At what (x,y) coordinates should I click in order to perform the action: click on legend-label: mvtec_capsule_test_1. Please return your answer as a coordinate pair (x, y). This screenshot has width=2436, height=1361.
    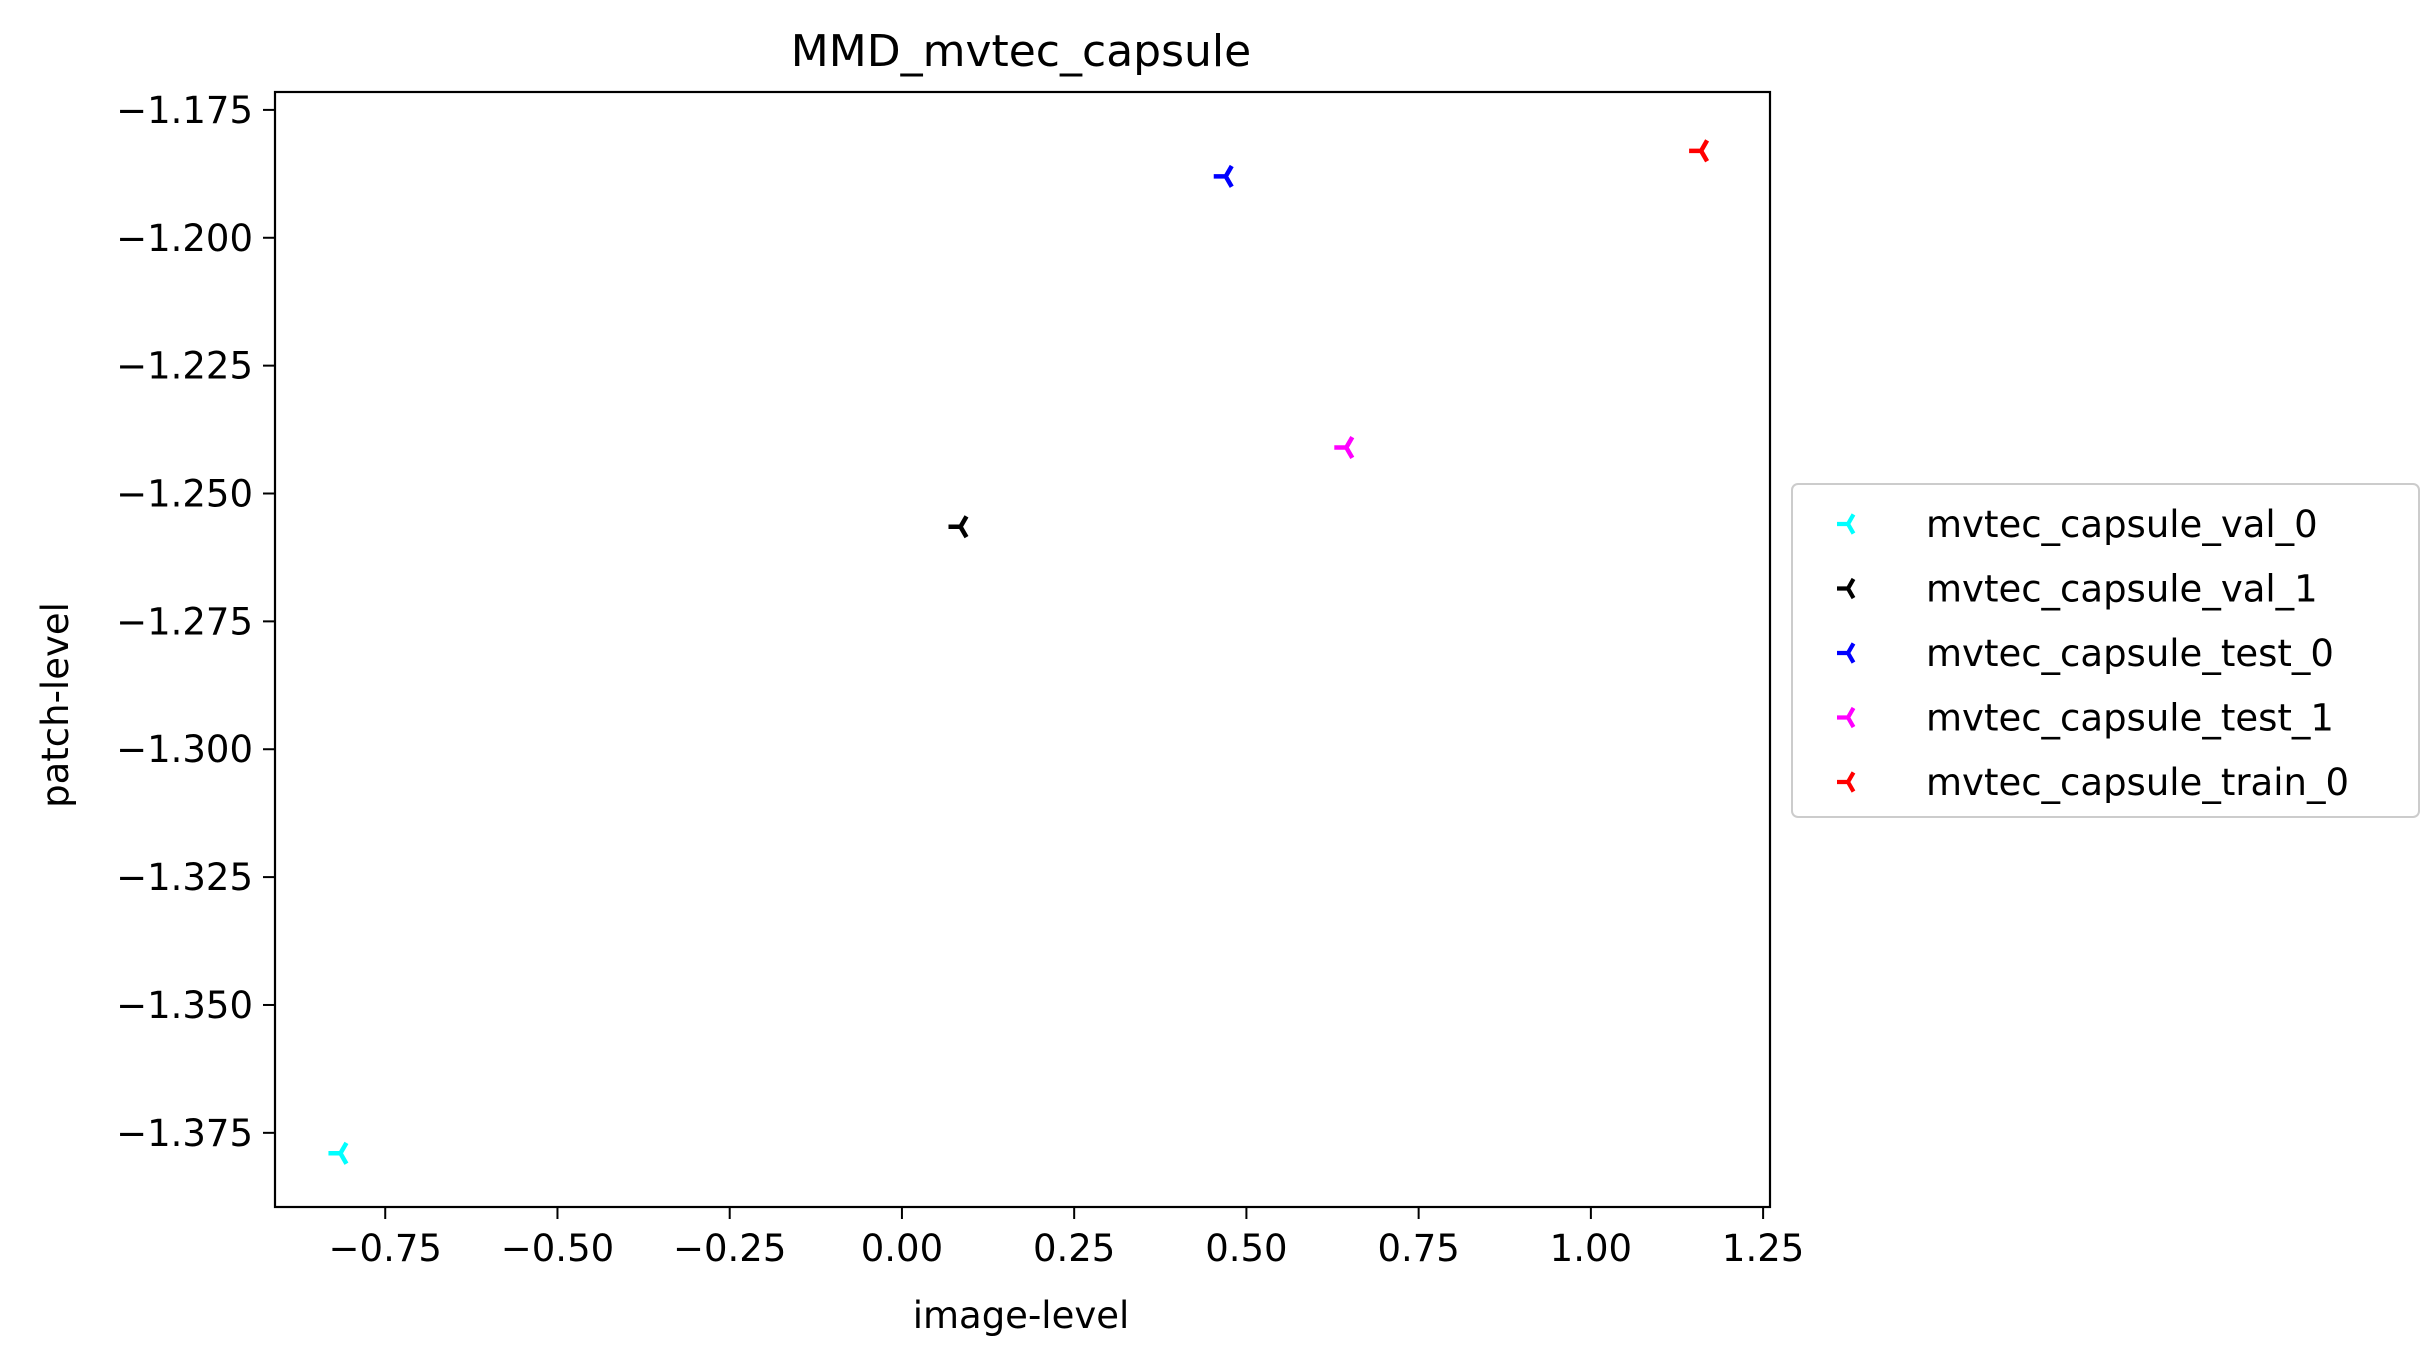
    Looking at the image, I should click on (2130, 718).